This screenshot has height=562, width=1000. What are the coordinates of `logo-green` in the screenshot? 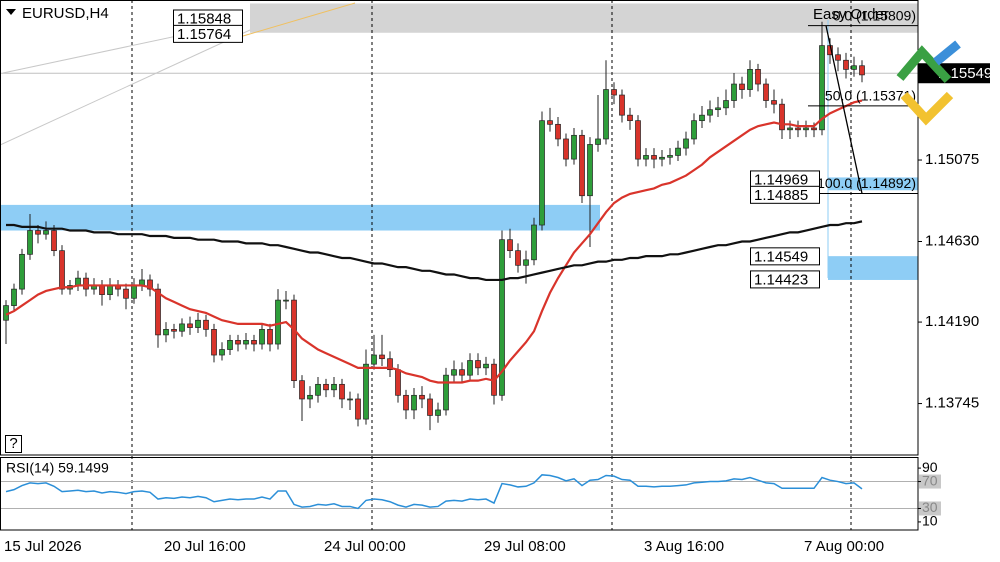 It's located at (924, 64).